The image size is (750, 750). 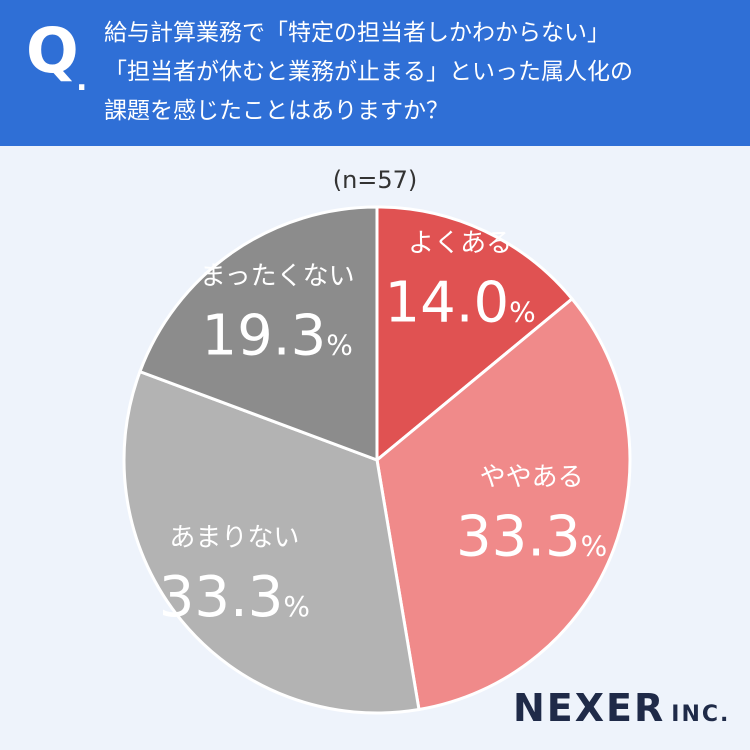 I want to click on sample-size: (n=57), so click(x=375, y=180).